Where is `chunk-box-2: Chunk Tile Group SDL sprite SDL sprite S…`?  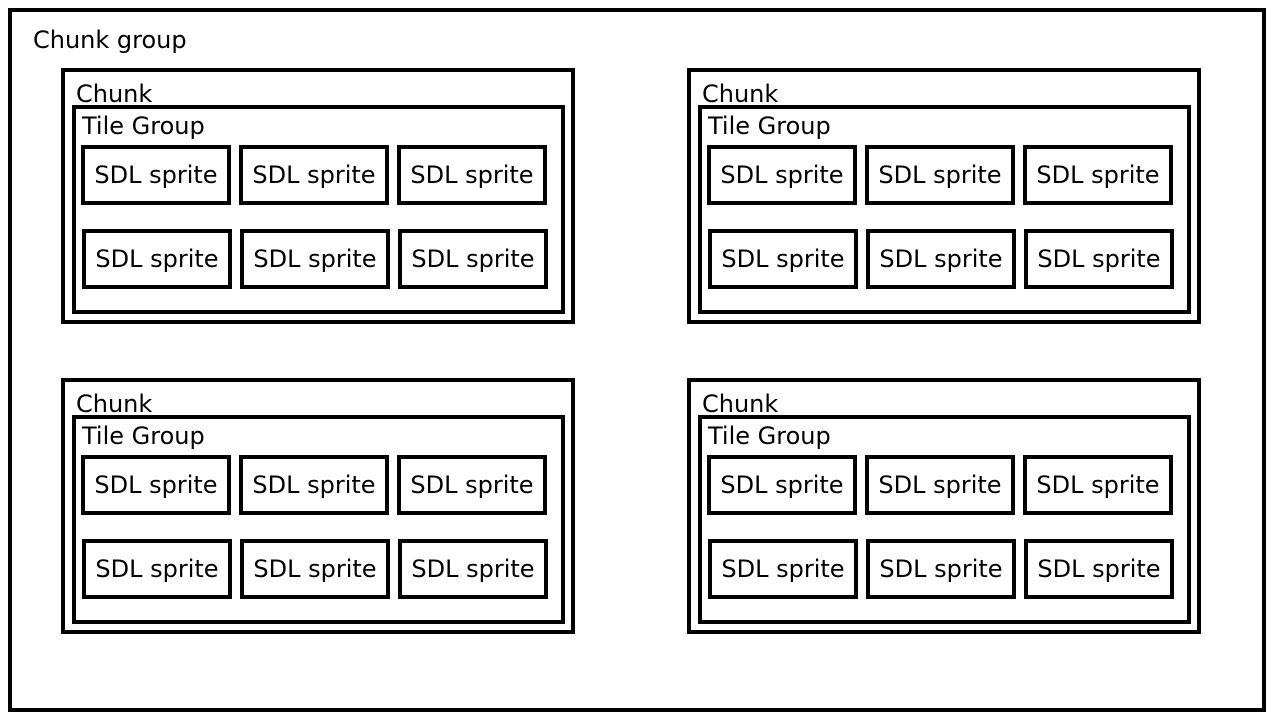
chunk-box-2: Chunk Tile Group SDL sprite SDL sprite S… is located at coordinates (318, 506).